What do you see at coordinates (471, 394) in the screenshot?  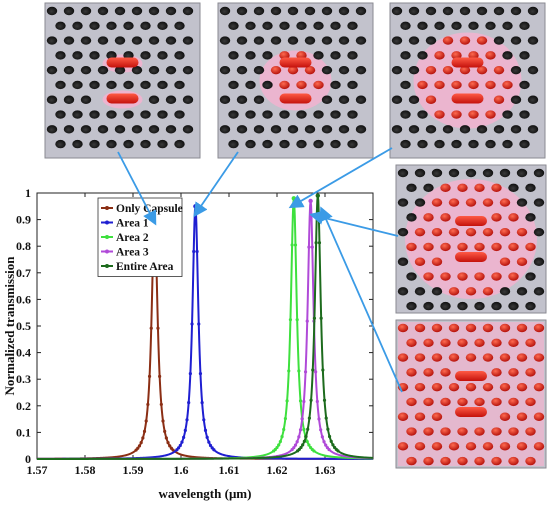 I see `inset-glow` at bounding box center [471, 394].